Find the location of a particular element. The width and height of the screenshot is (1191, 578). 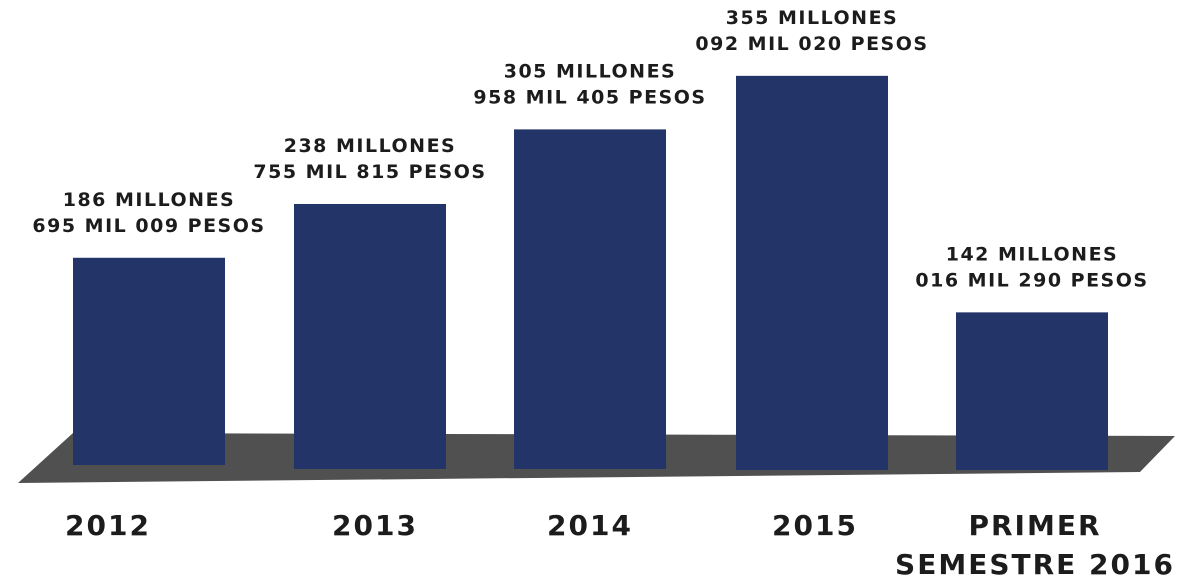

category-label-line: 2013 is located at coordinates (375, 525).